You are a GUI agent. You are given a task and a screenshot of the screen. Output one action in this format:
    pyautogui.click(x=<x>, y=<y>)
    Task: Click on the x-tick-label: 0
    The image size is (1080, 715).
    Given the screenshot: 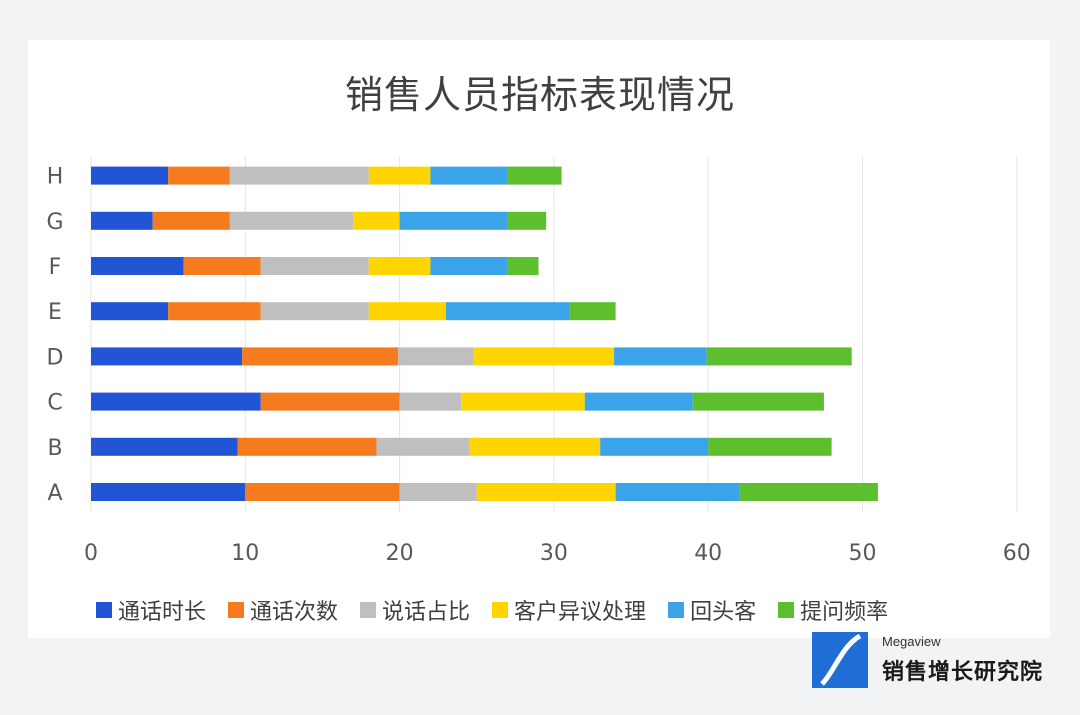 What is the action you would take?
    pyautogui.click(x=91, y=553)
    